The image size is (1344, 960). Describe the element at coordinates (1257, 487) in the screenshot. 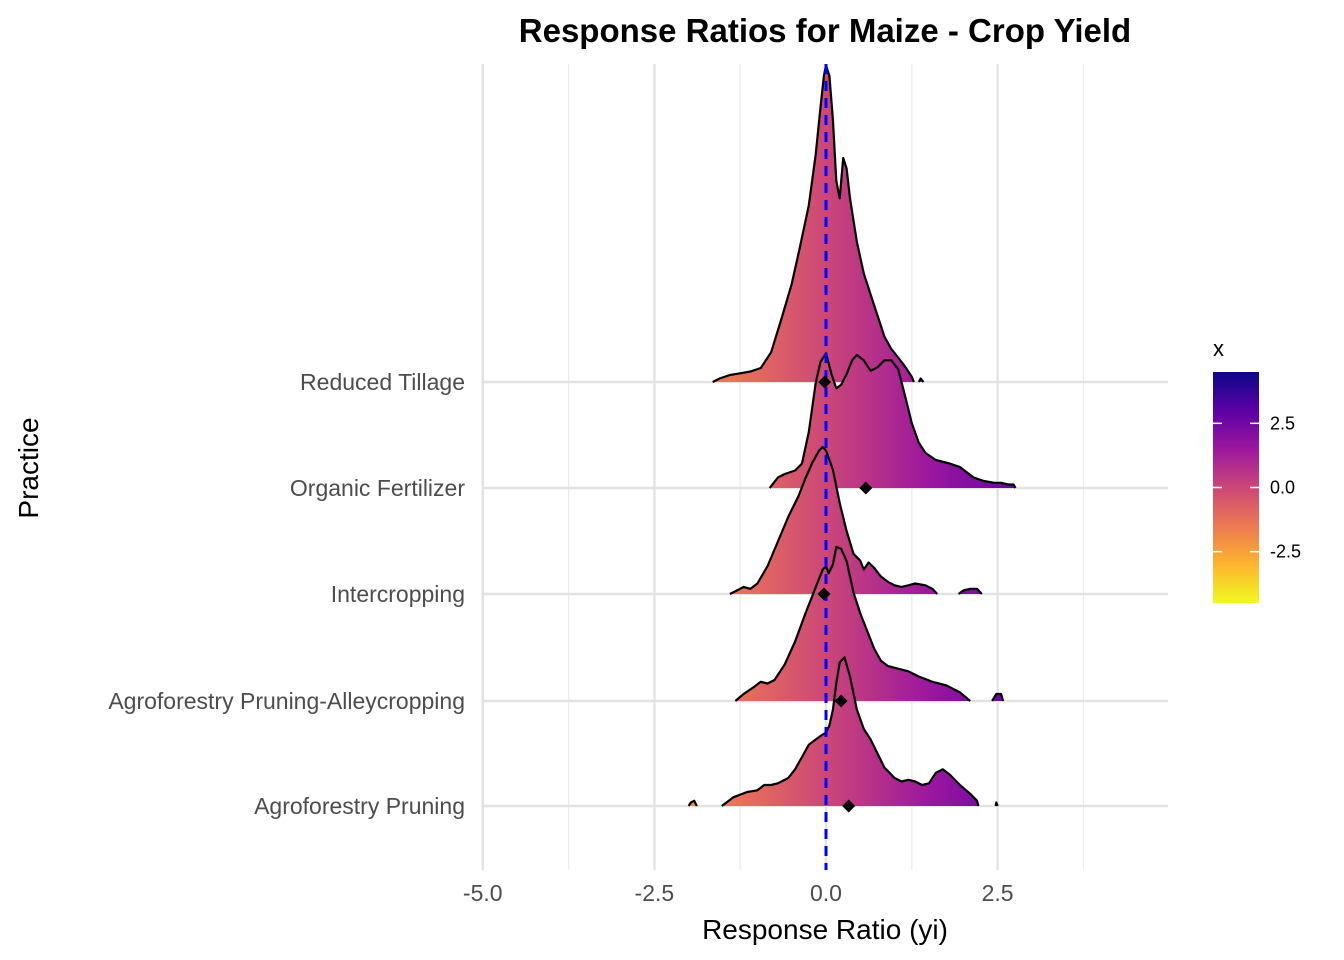

I see `legend-ticks: 2.5 0.0 -2.5` at that location.